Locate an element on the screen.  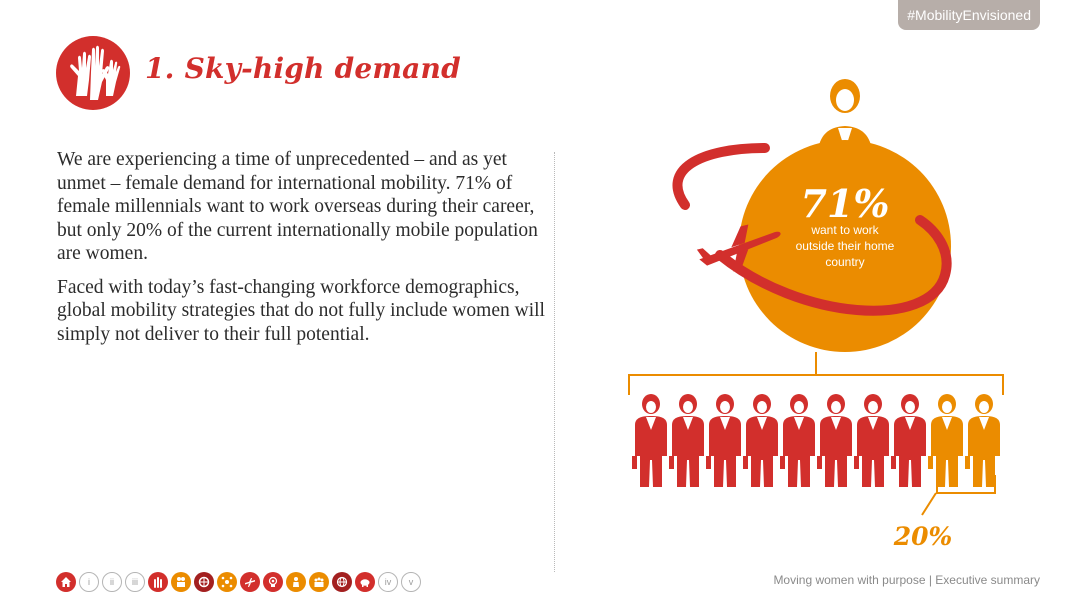
person-icon is located at coordinates (296, 582).